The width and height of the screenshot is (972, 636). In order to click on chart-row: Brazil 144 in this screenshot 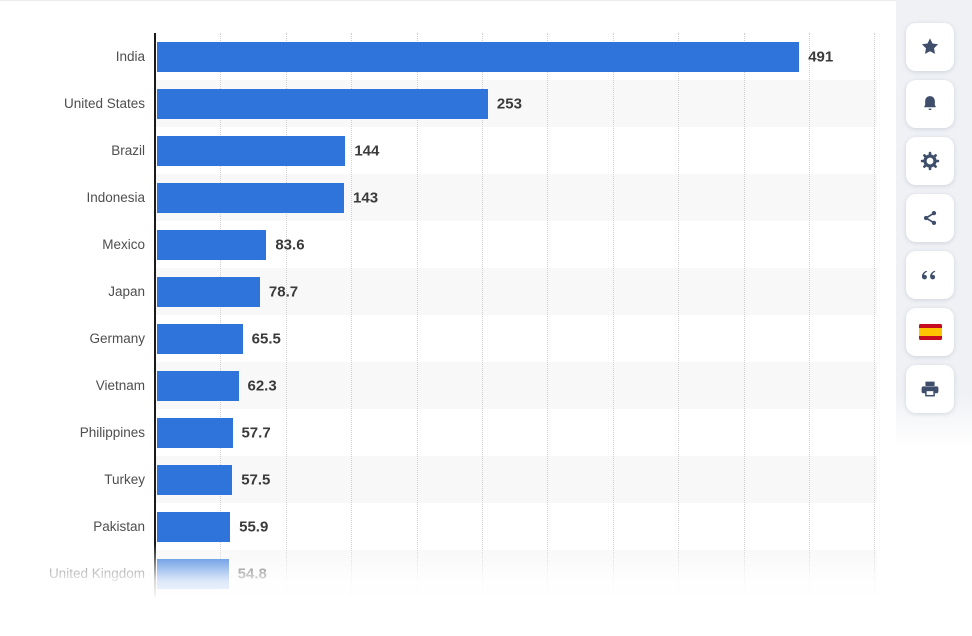, I will do `click(438, 150)`.